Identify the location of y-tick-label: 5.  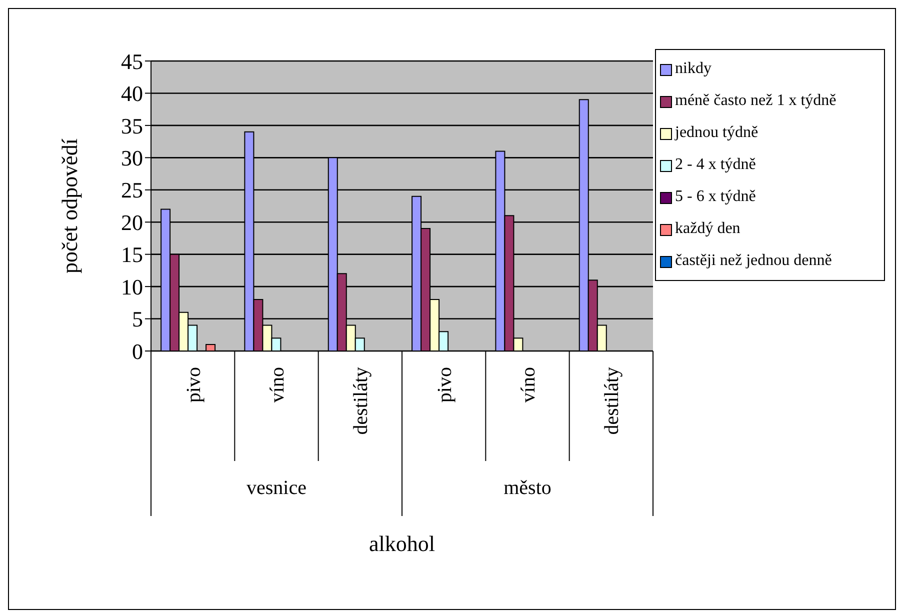
(137, 319).